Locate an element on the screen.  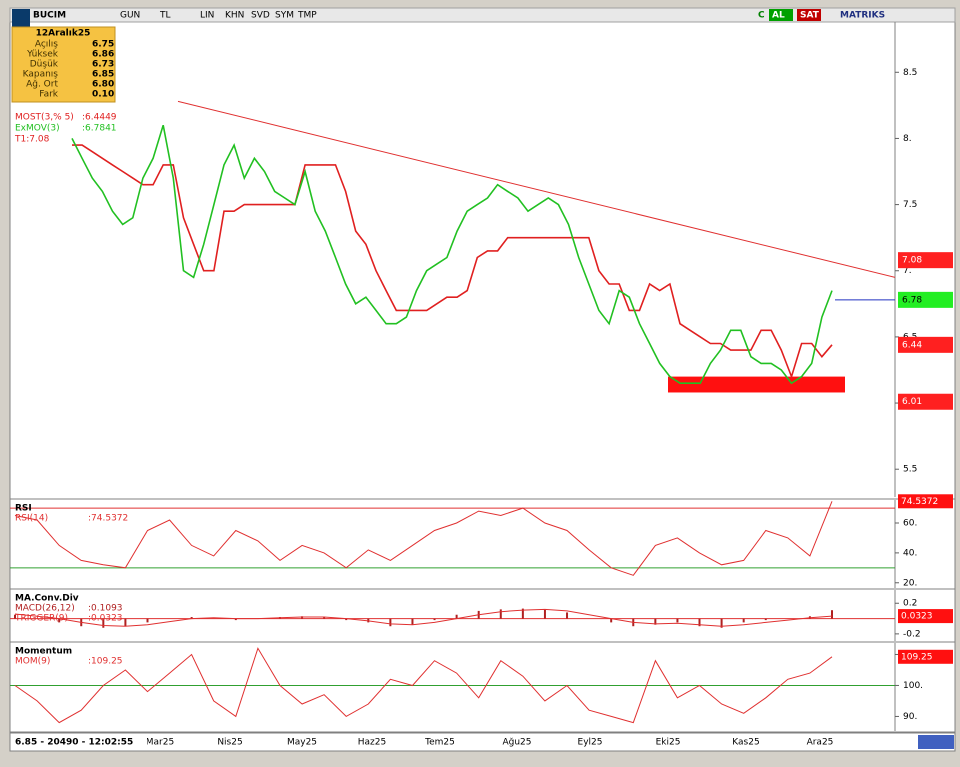
value-box-label: 74.5372 is located at coordinates (919, 502).